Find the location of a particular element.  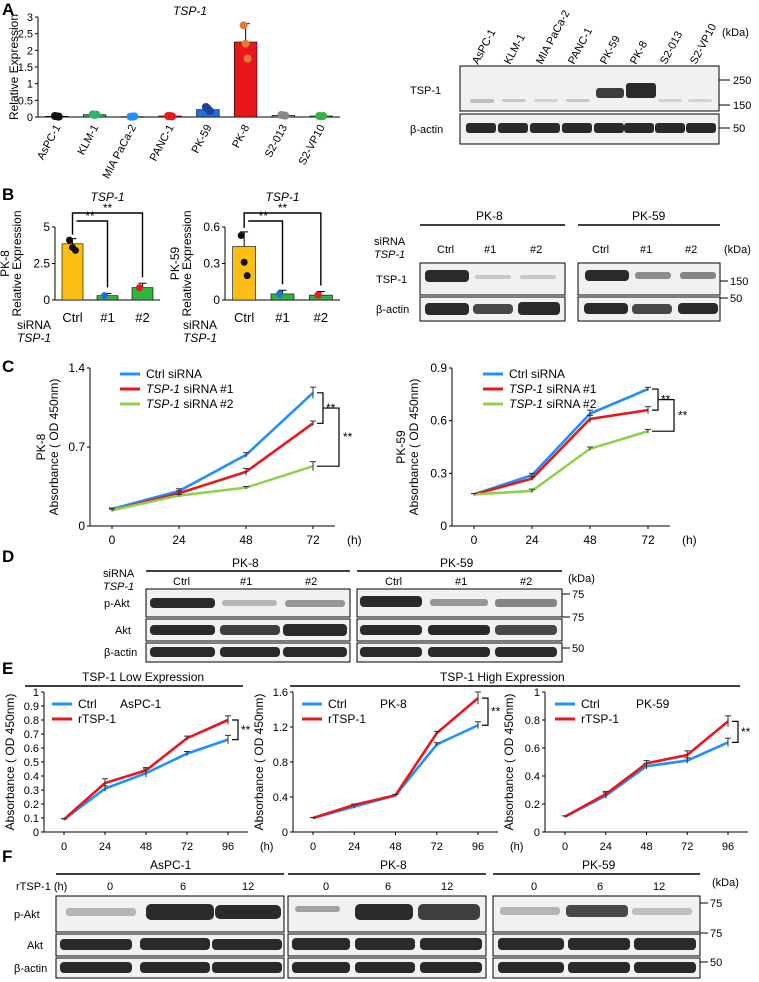

group-low: TSP-1 Low Expression is located at coordinates (143, 677).